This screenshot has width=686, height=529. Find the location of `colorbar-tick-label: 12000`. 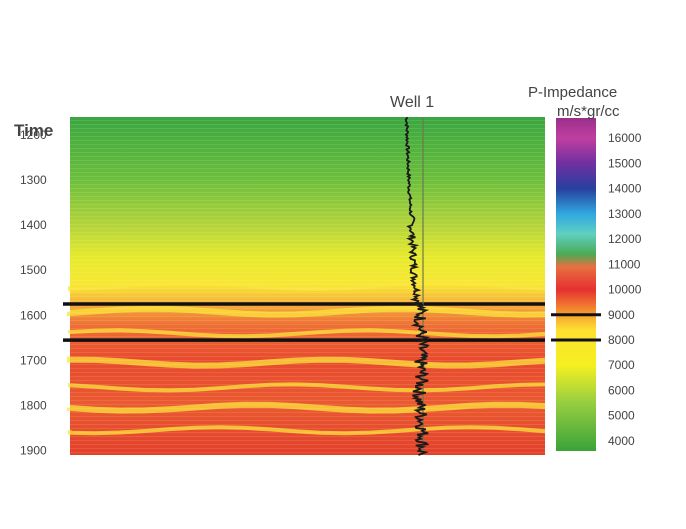

colorbar-tick-label: 12000 is located at coordinates (625, 239).